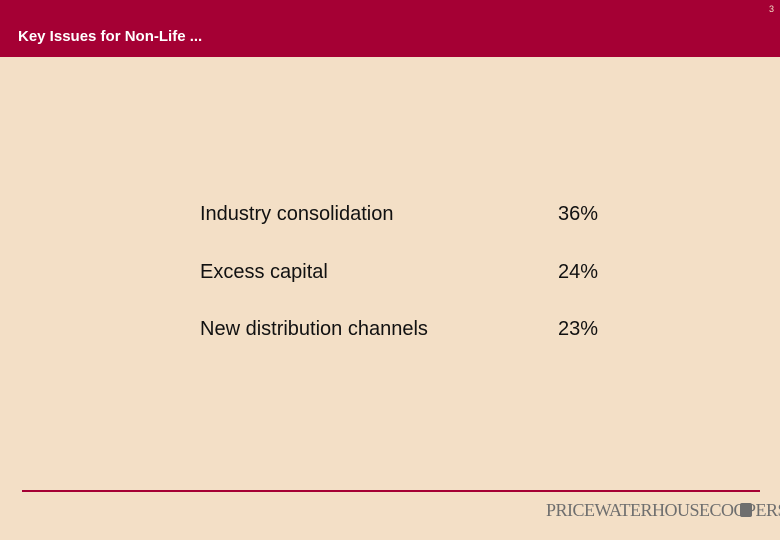 The image size is (780, 540). I want to click on footer-rule, so click(391, 491).